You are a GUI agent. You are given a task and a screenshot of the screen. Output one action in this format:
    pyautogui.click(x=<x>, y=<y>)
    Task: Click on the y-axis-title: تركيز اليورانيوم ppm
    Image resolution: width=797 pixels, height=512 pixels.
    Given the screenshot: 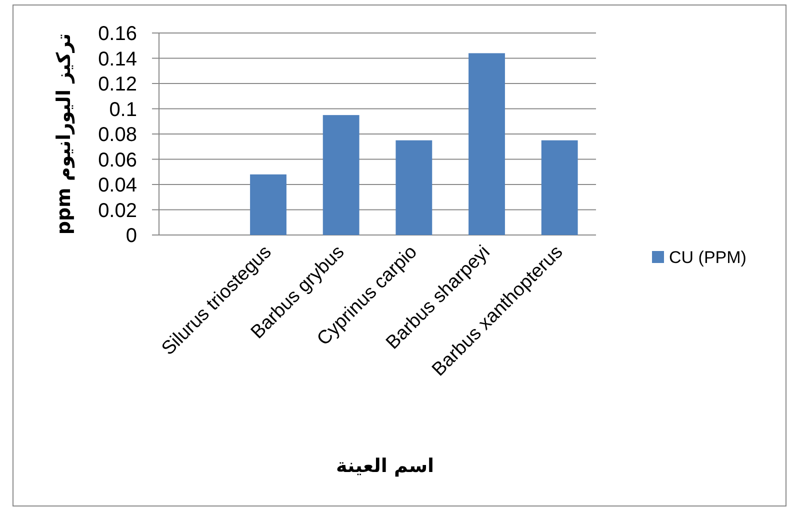 What is the action you would take?
    pyautogui.click(x=64, y=134)
    